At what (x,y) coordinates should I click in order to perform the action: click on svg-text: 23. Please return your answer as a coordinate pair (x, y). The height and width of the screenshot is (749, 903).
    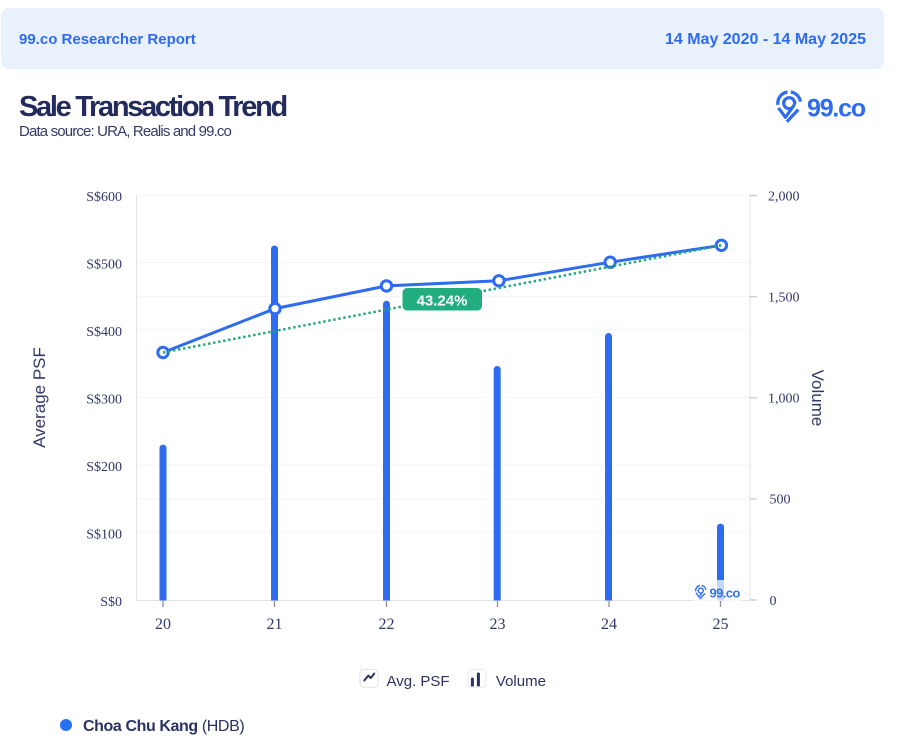
    Looking at the image, I should click on (498, 624).